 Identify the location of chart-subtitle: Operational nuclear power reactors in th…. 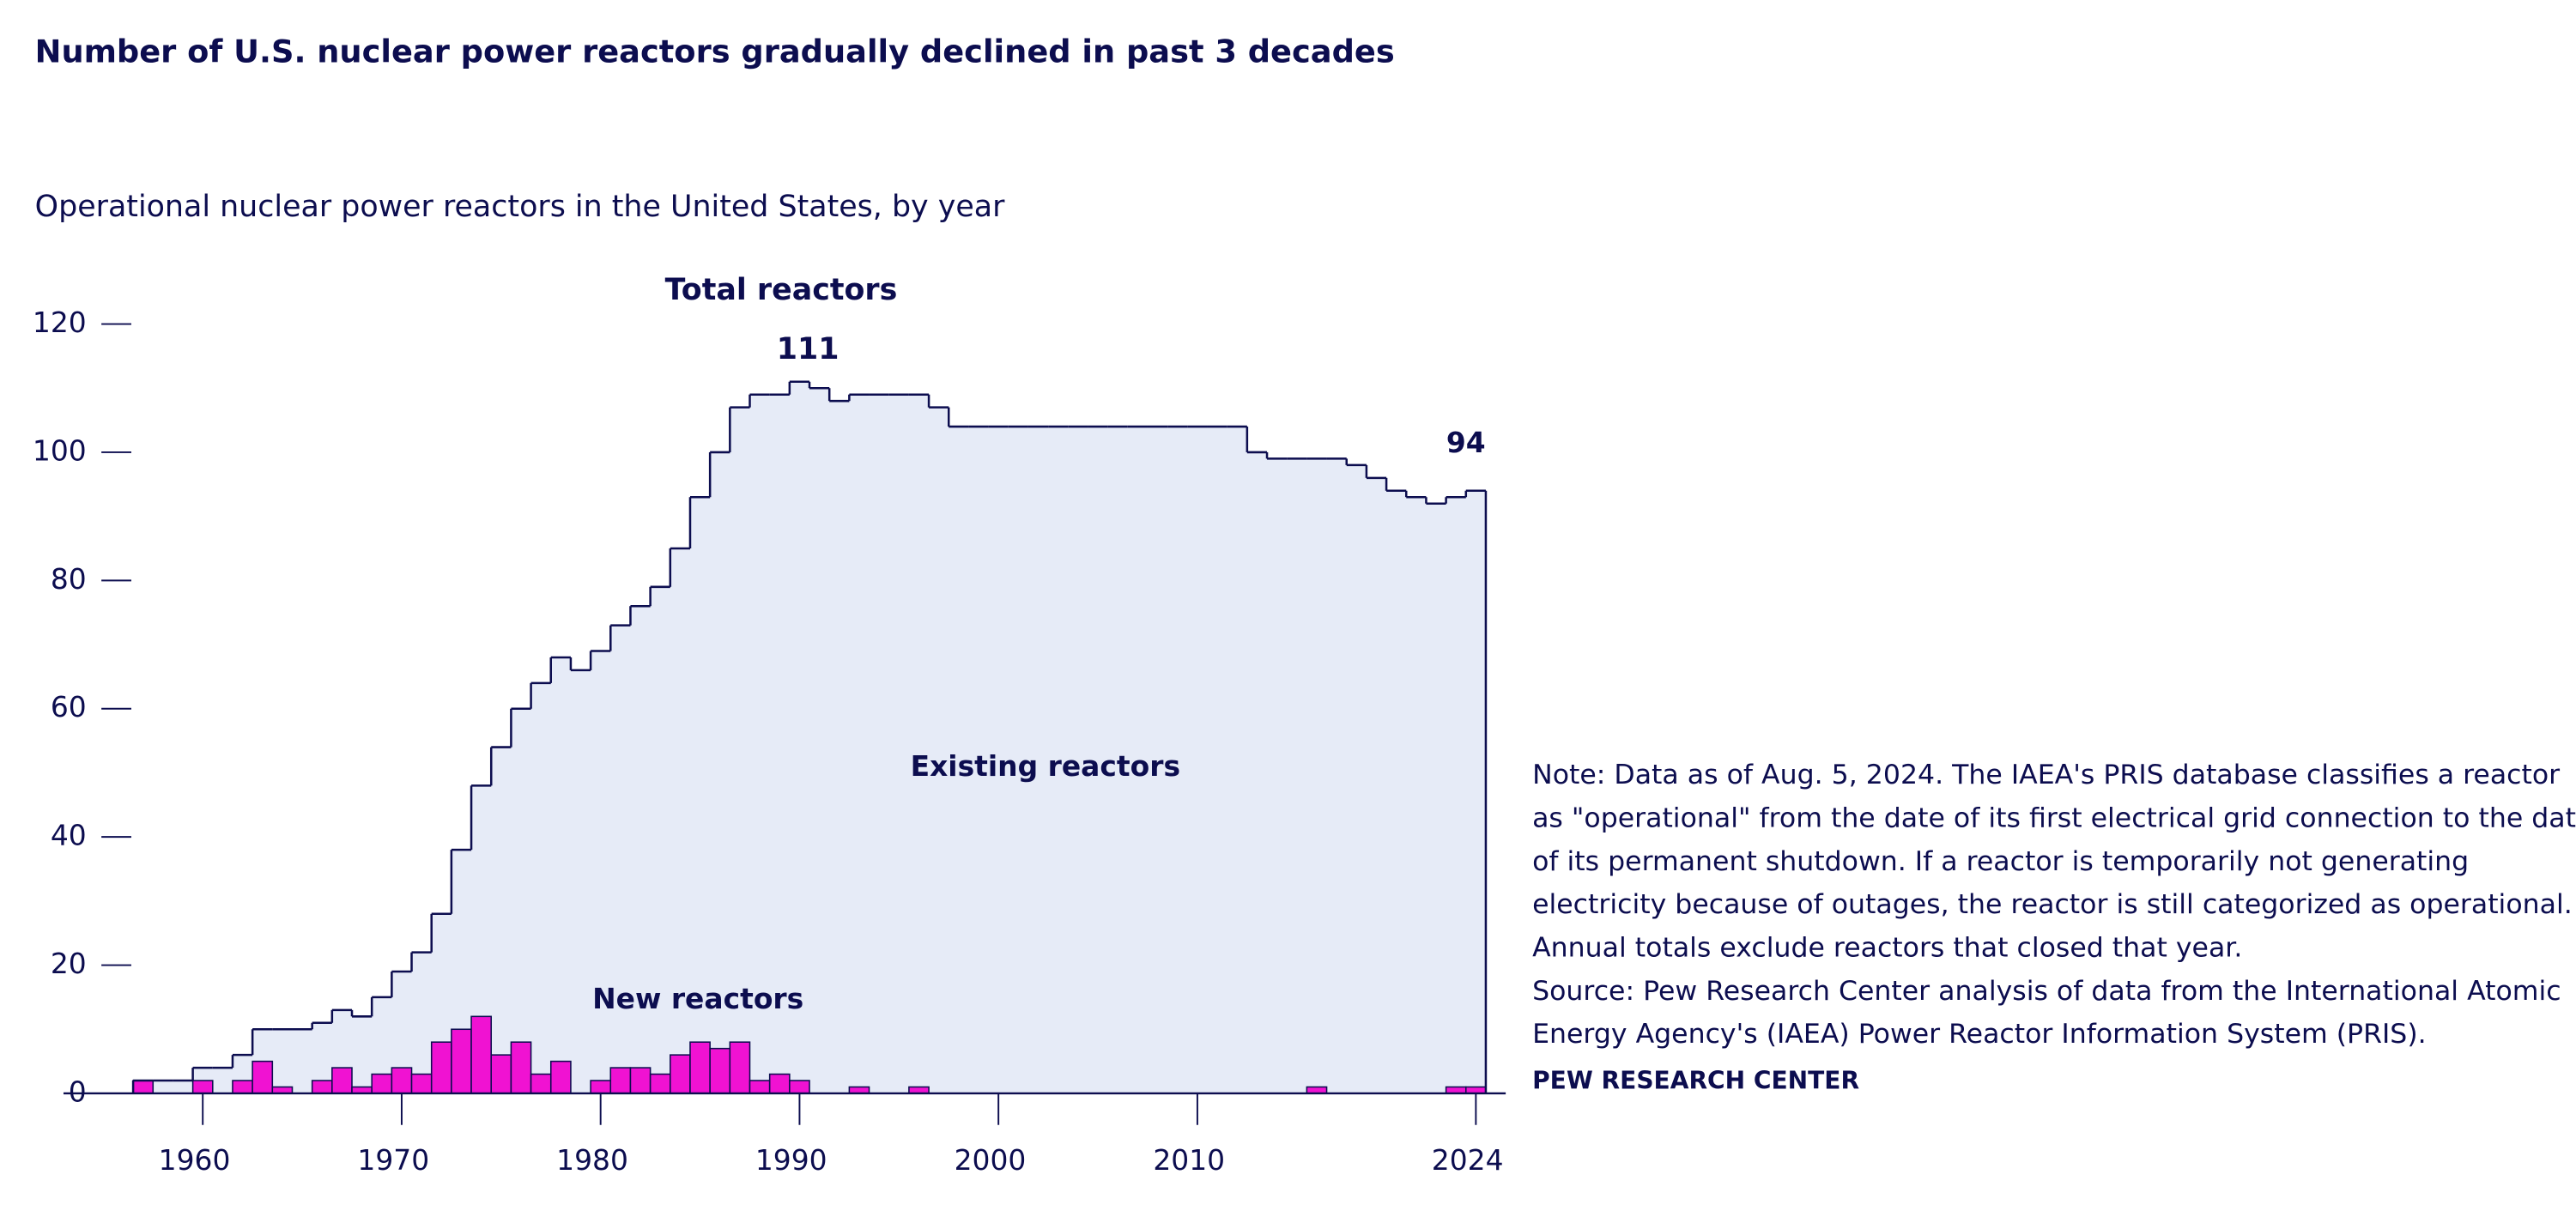
(520, 207).